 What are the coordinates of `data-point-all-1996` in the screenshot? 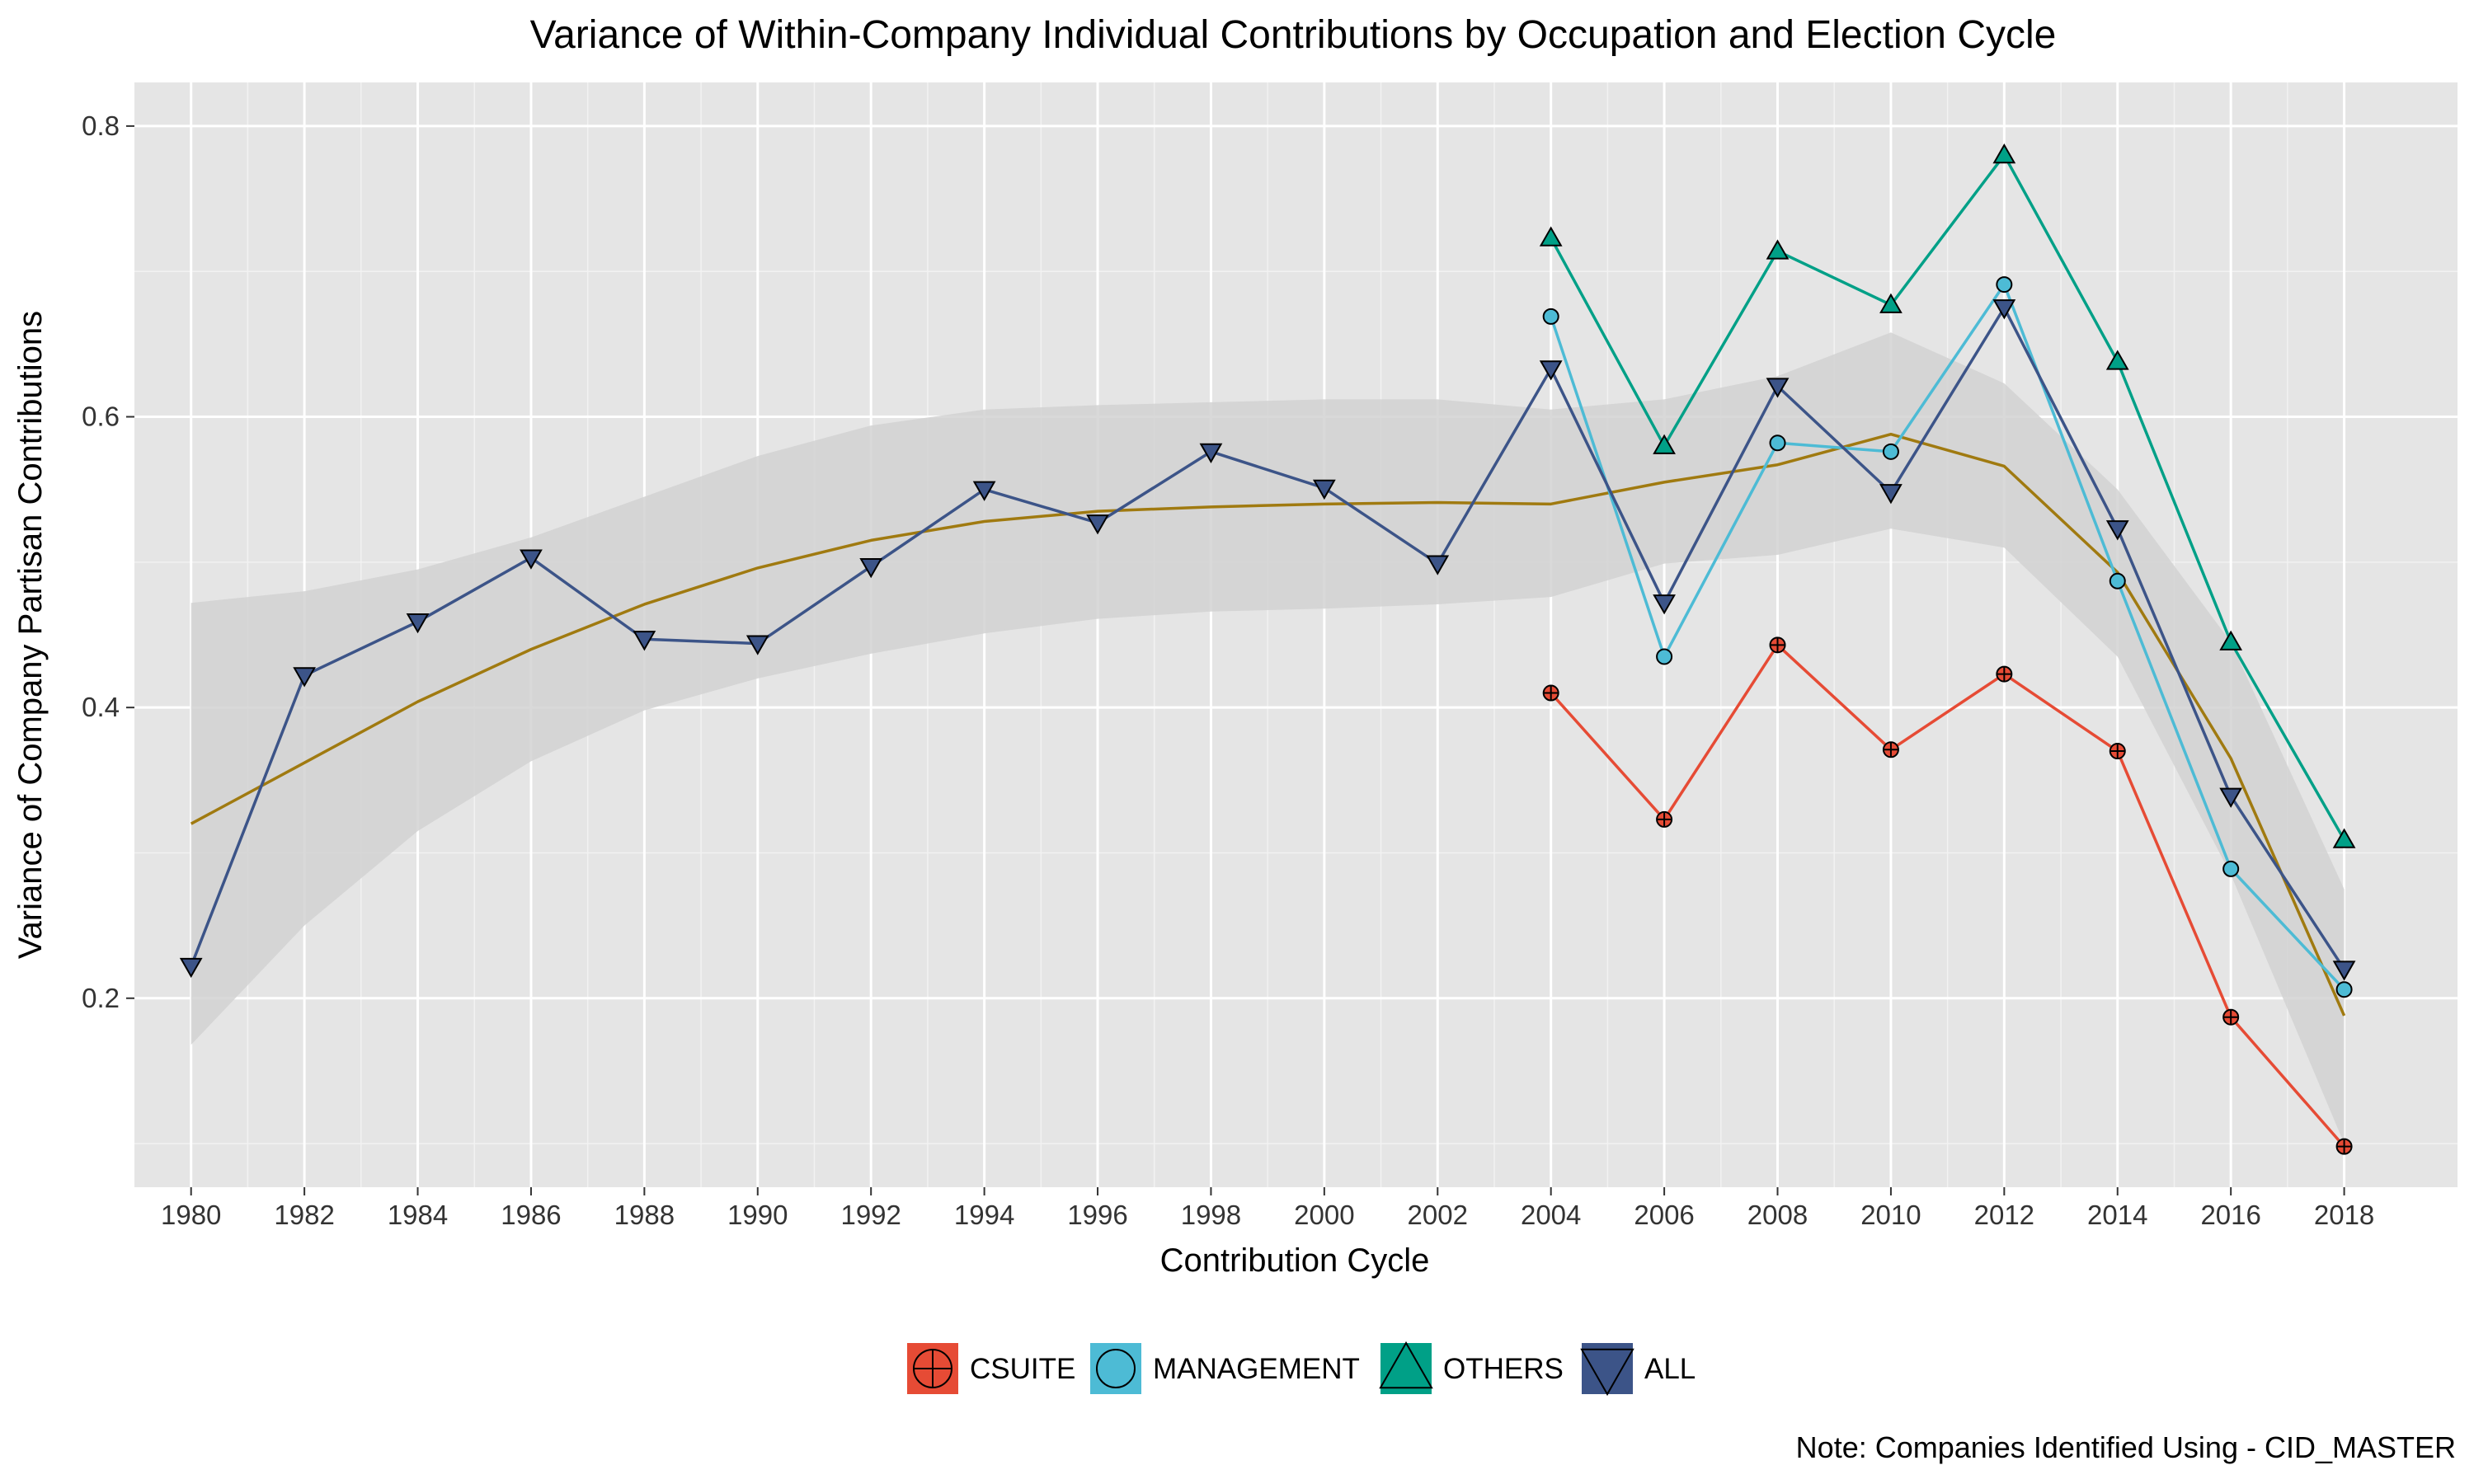 It's located at (1097, 524).